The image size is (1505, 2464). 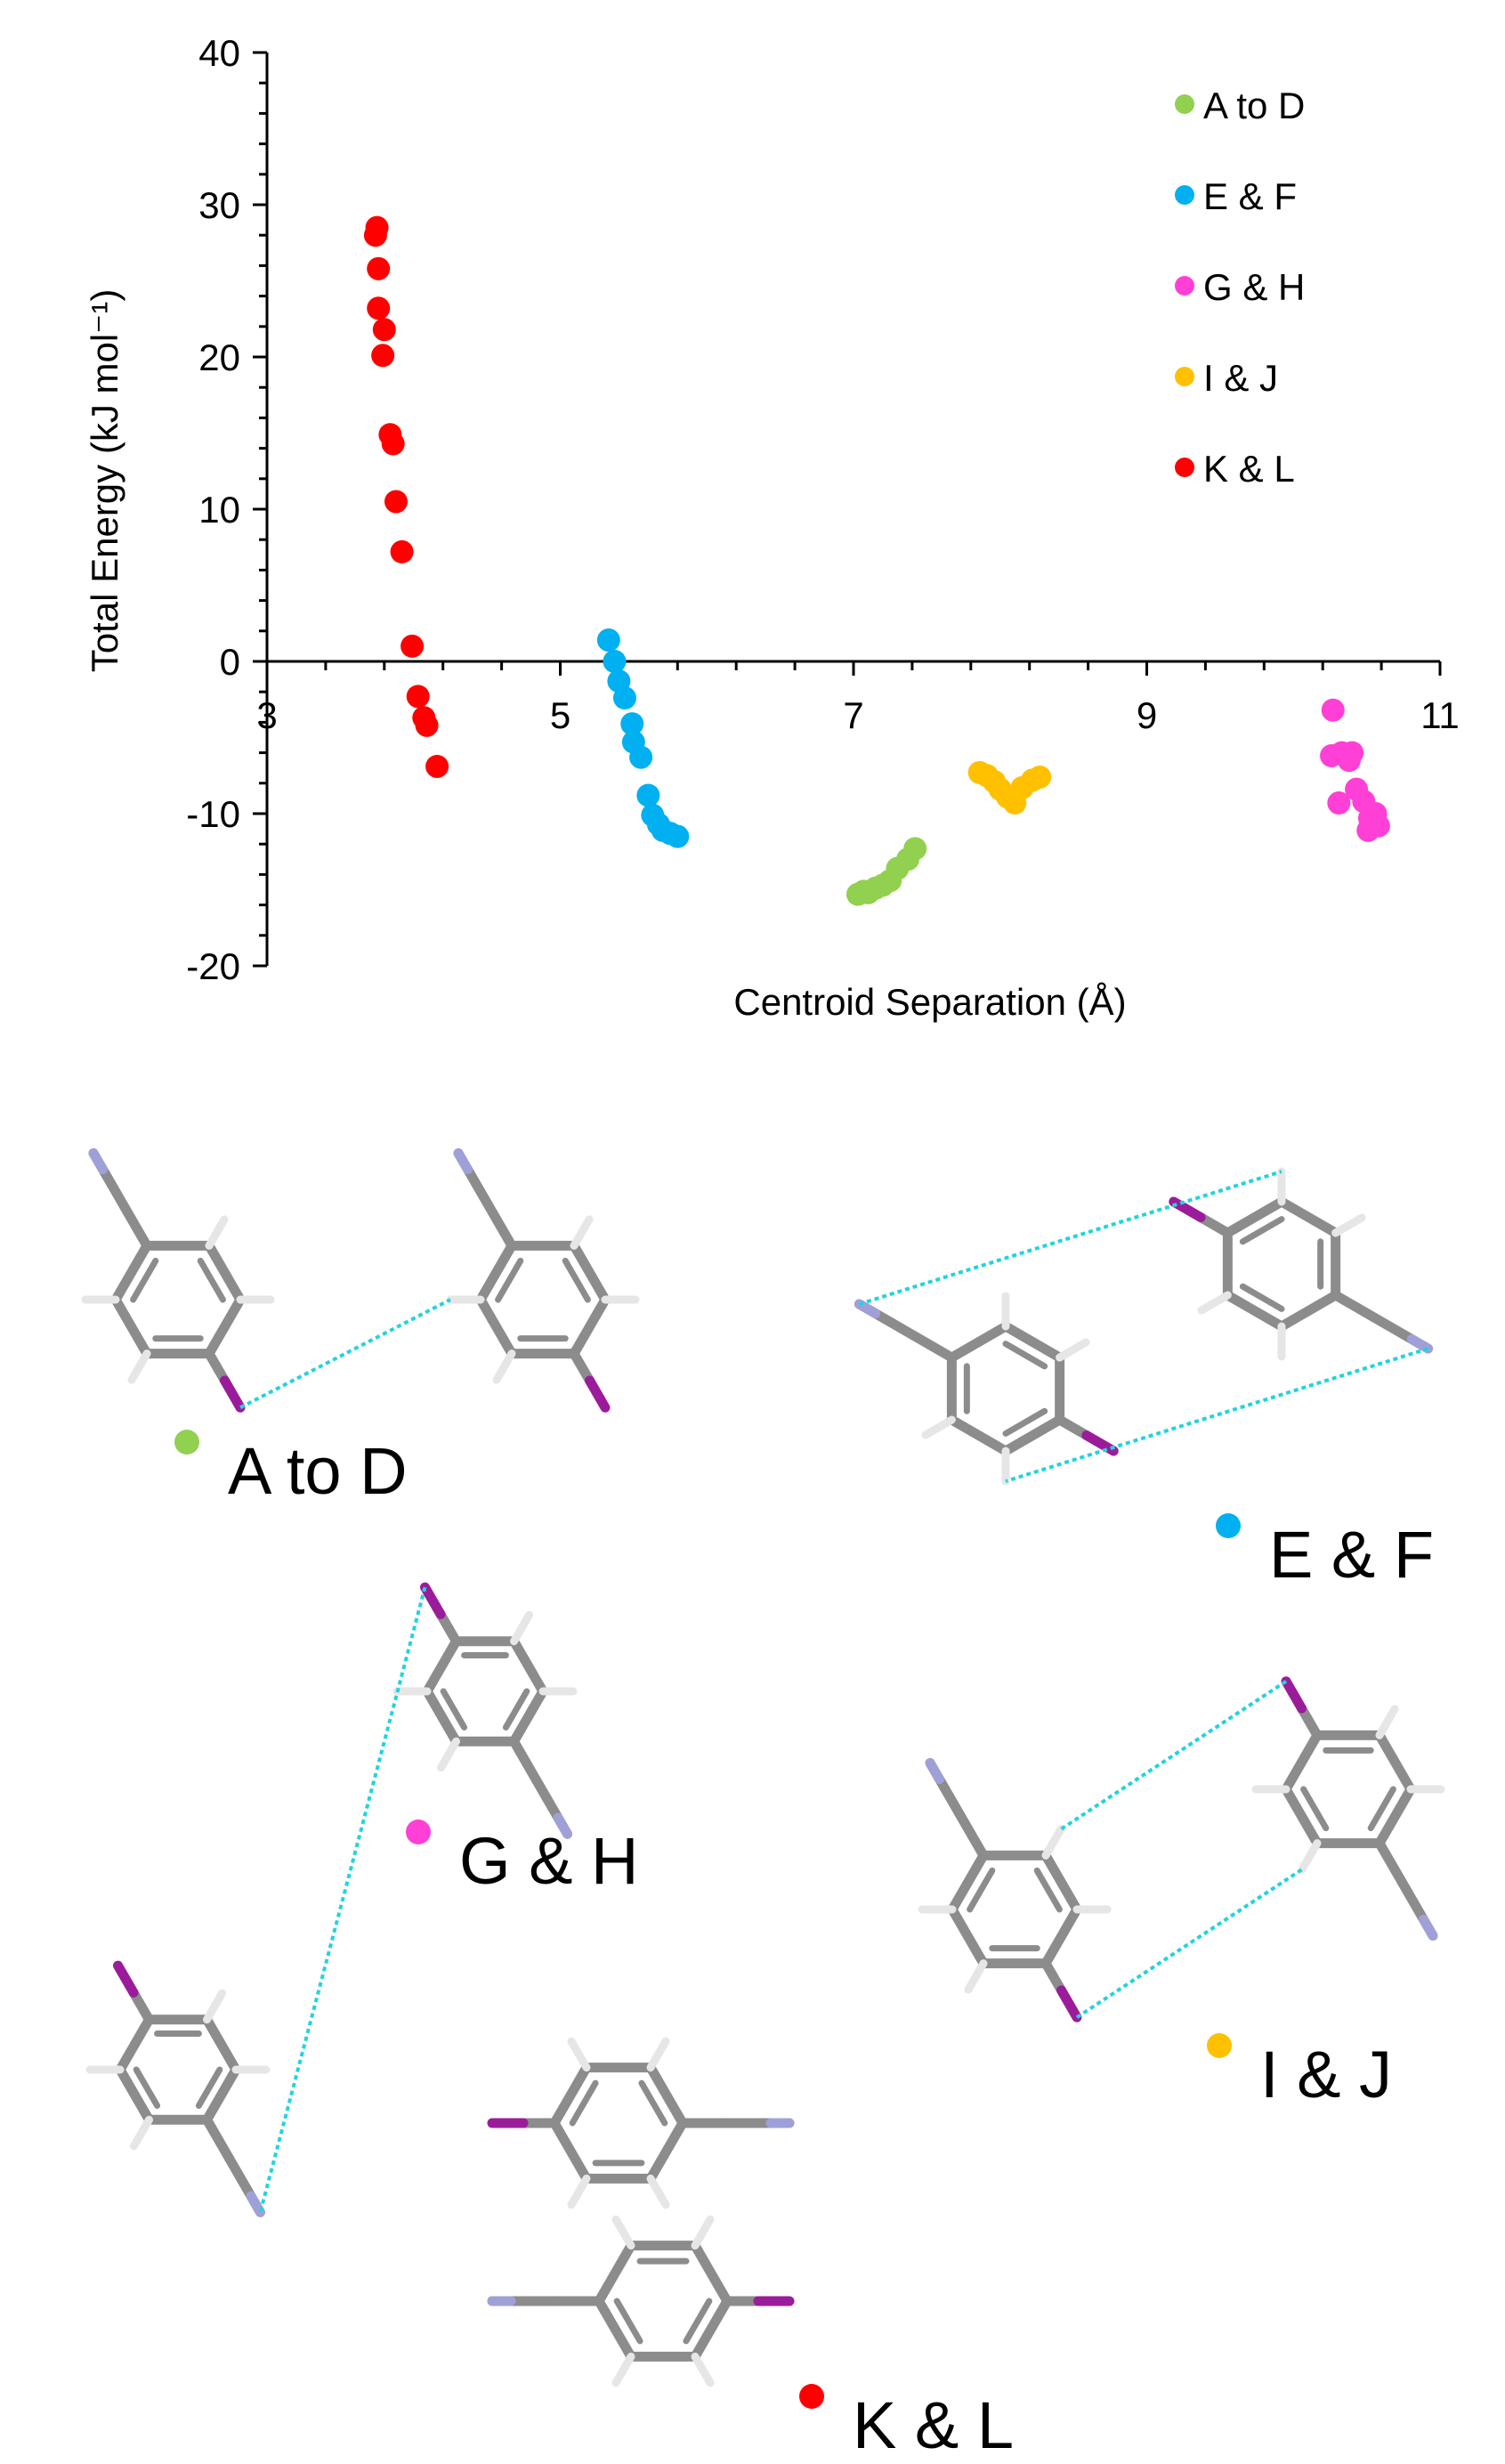 What do you see at coordinates (213, 814) in the screenshot?
I see `y-tick-label: -10` at bounding box center [213, 814].